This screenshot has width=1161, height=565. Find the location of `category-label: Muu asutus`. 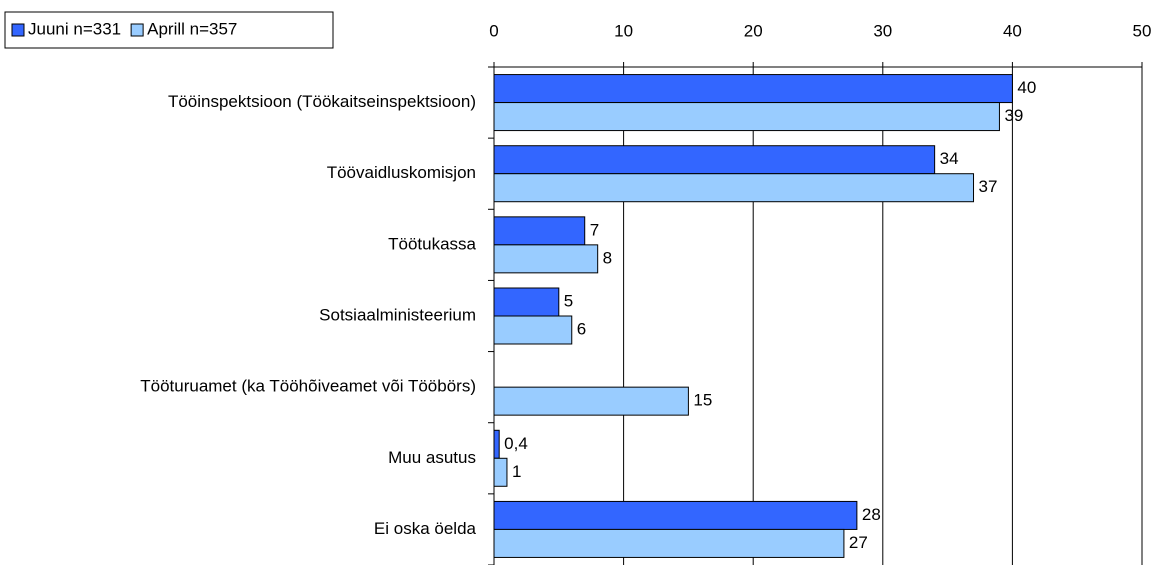

category-label: Muu asutus is located at coordinates (432, 457).